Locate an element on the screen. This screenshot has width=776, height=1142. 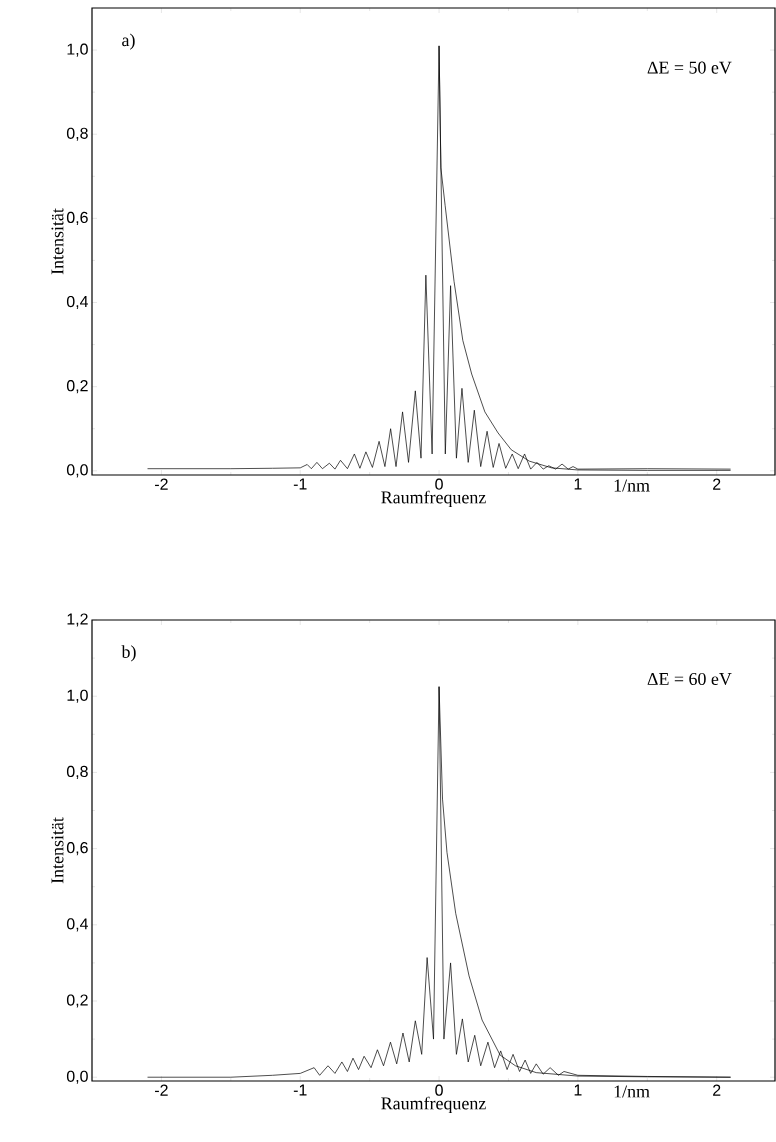
annotation: ΔE = 50 eV is located at coordinates (689, 67).